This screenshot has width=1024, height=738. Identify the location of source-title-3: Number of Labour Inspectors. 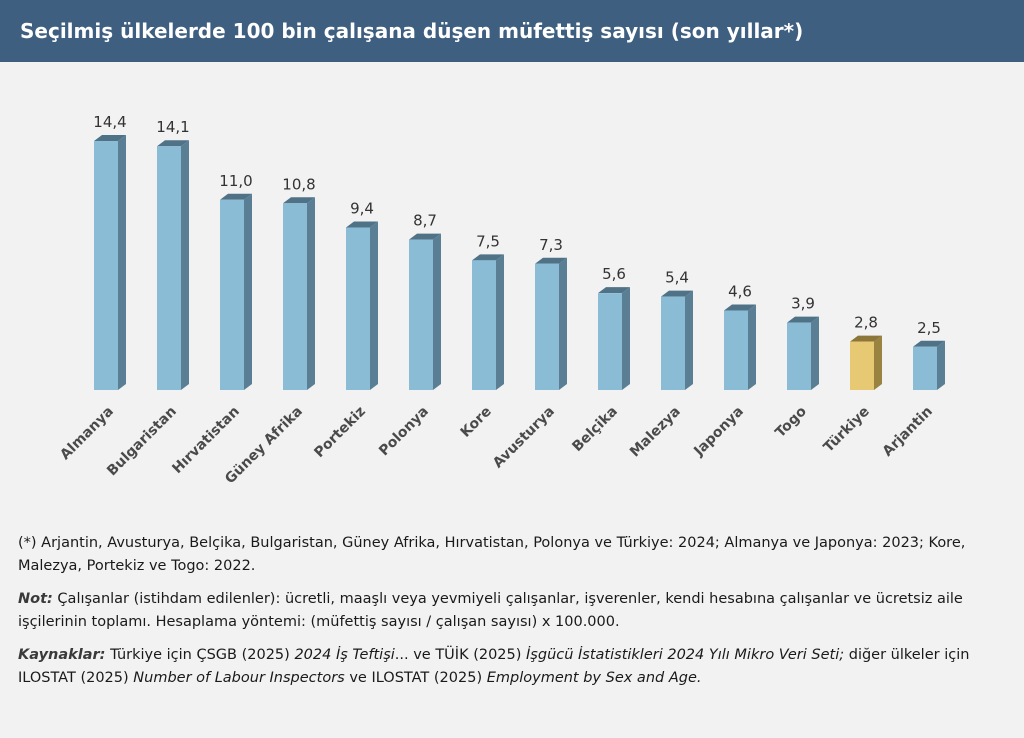
(239, 678).